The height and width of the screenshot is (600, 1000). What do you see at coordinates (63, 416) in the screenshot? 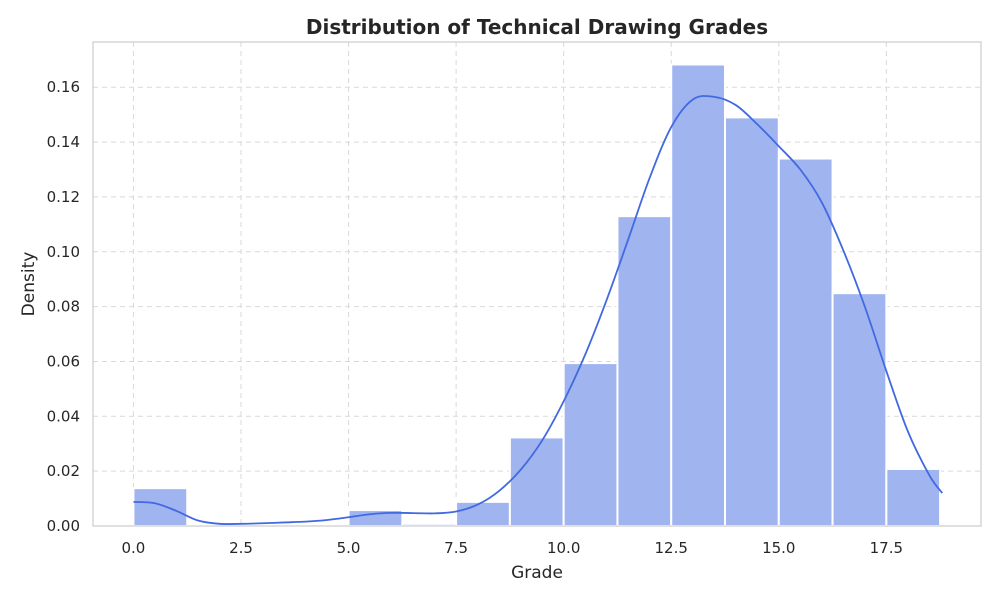
I see `y-tick-label: 0.04` at bounding box center [63, 416].